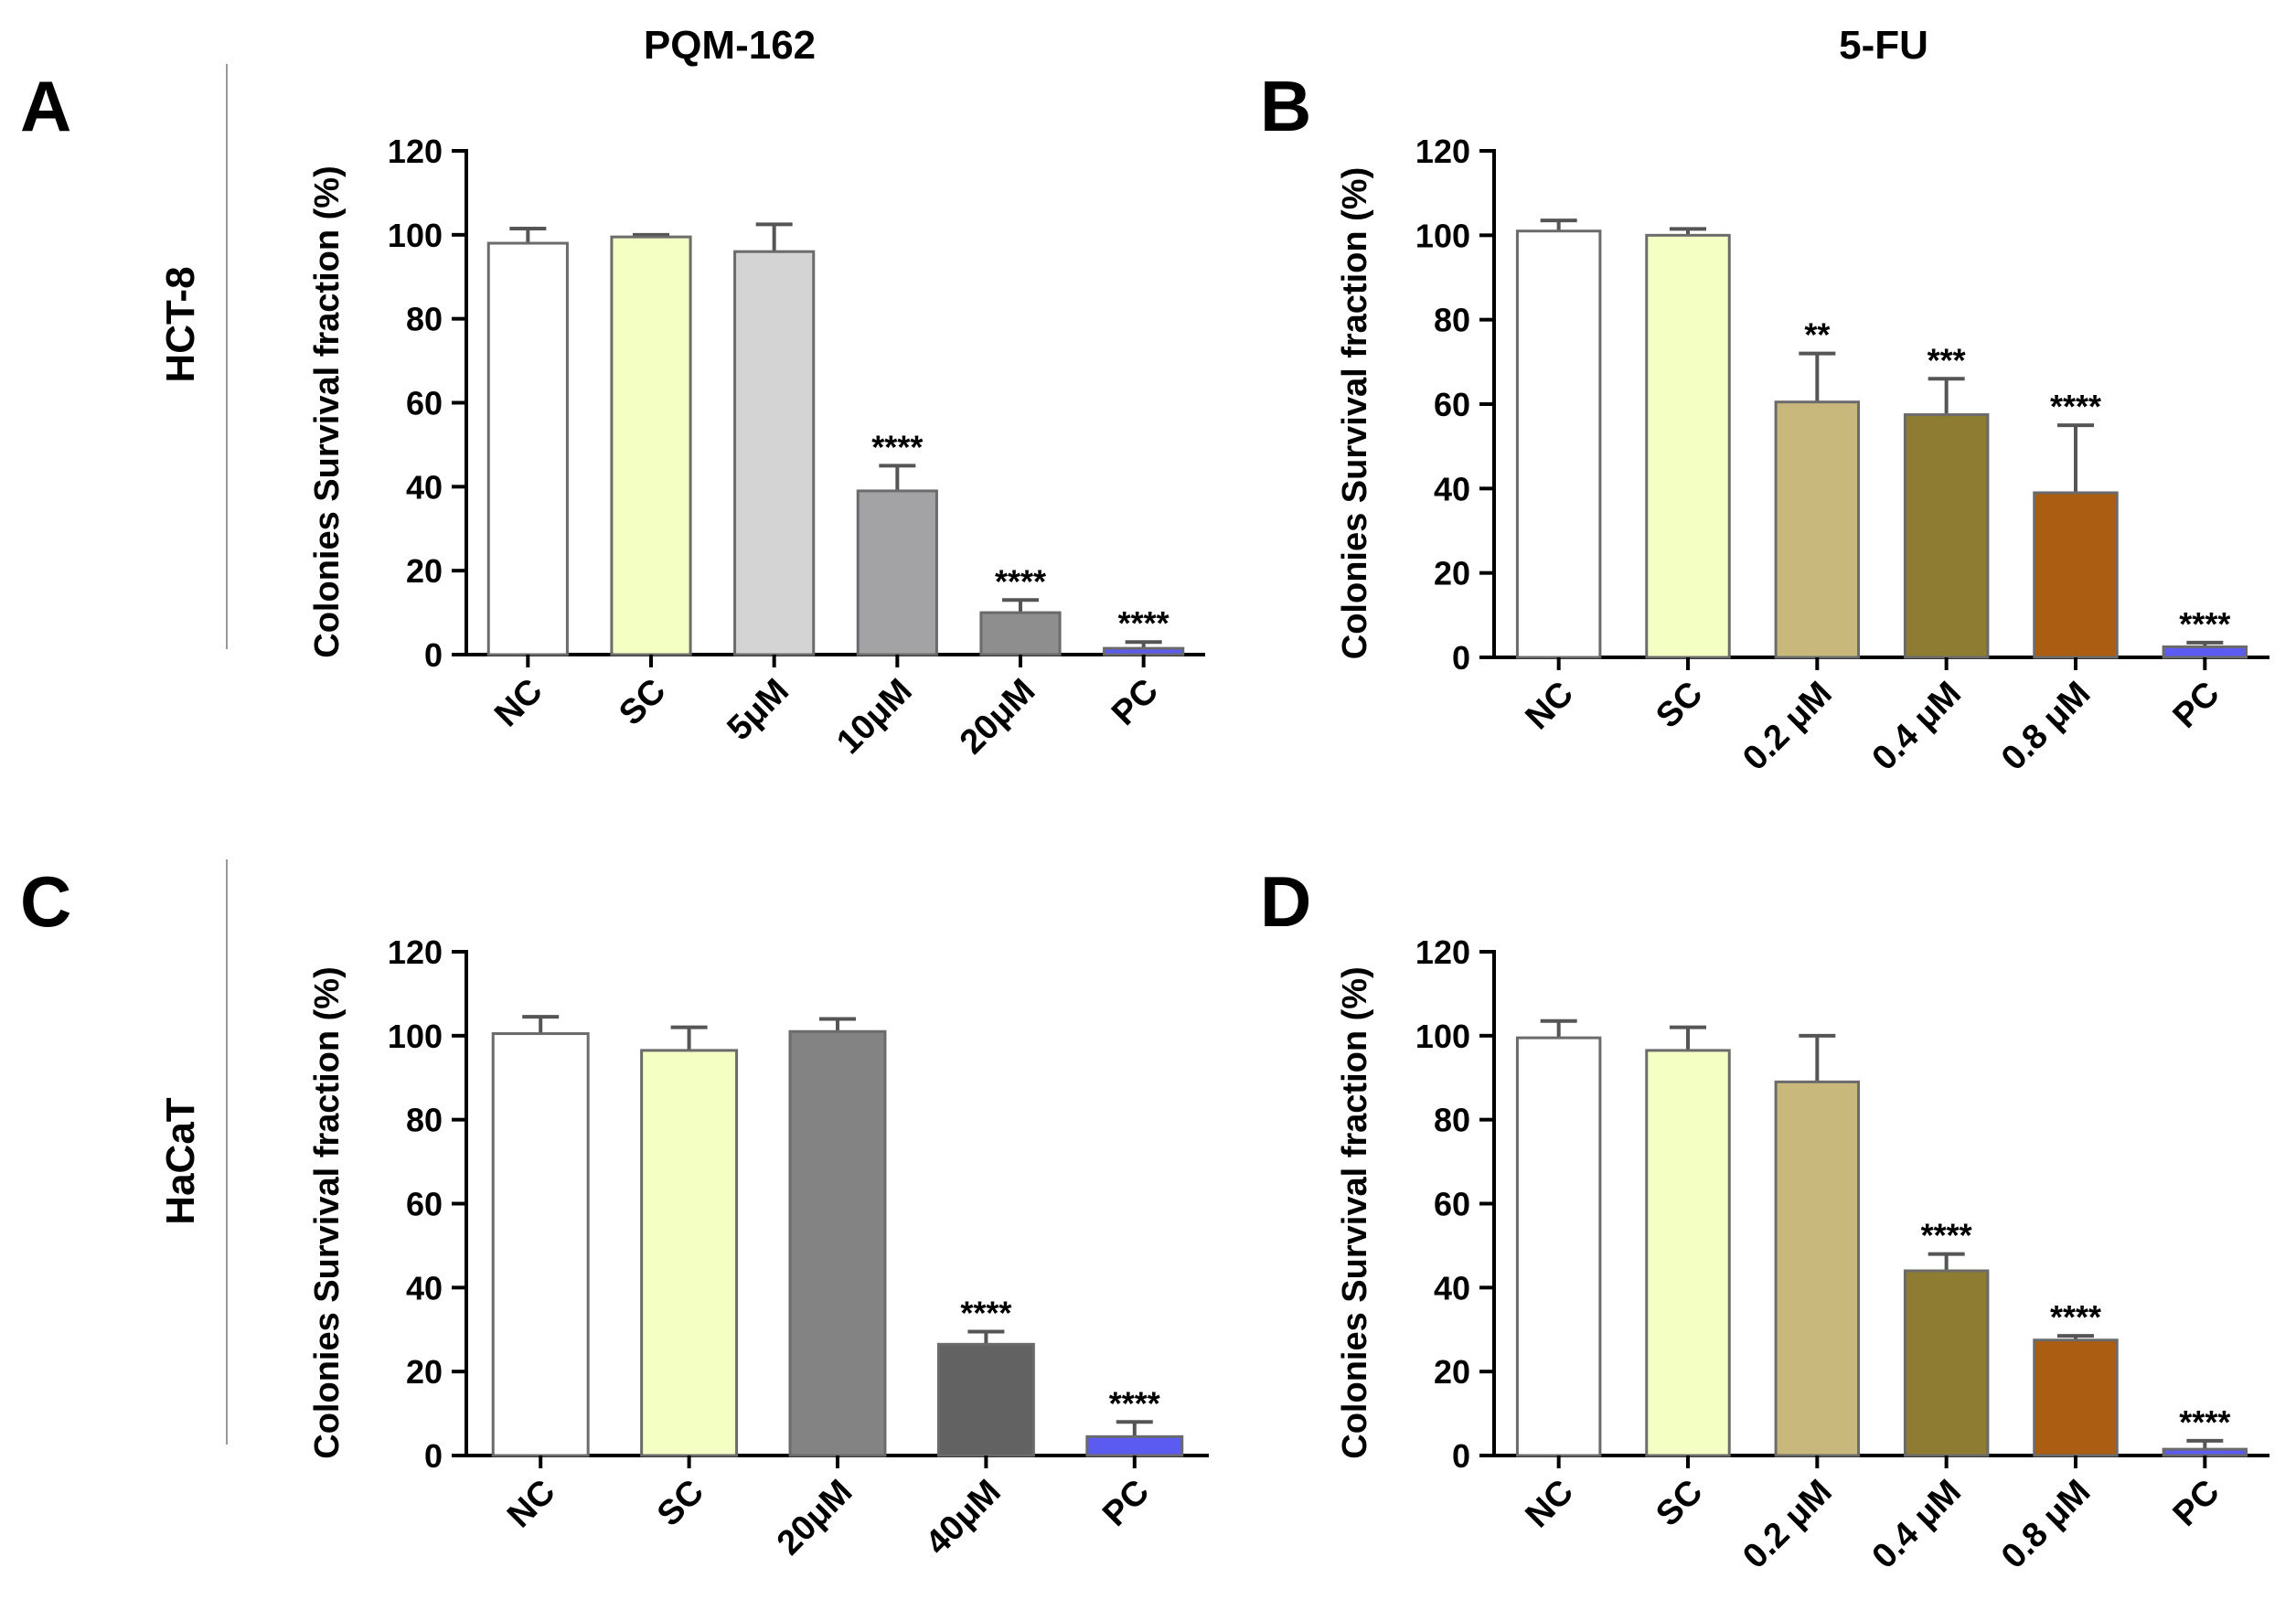  I want to click on panel-letter-d: D, so click(1285, 902).